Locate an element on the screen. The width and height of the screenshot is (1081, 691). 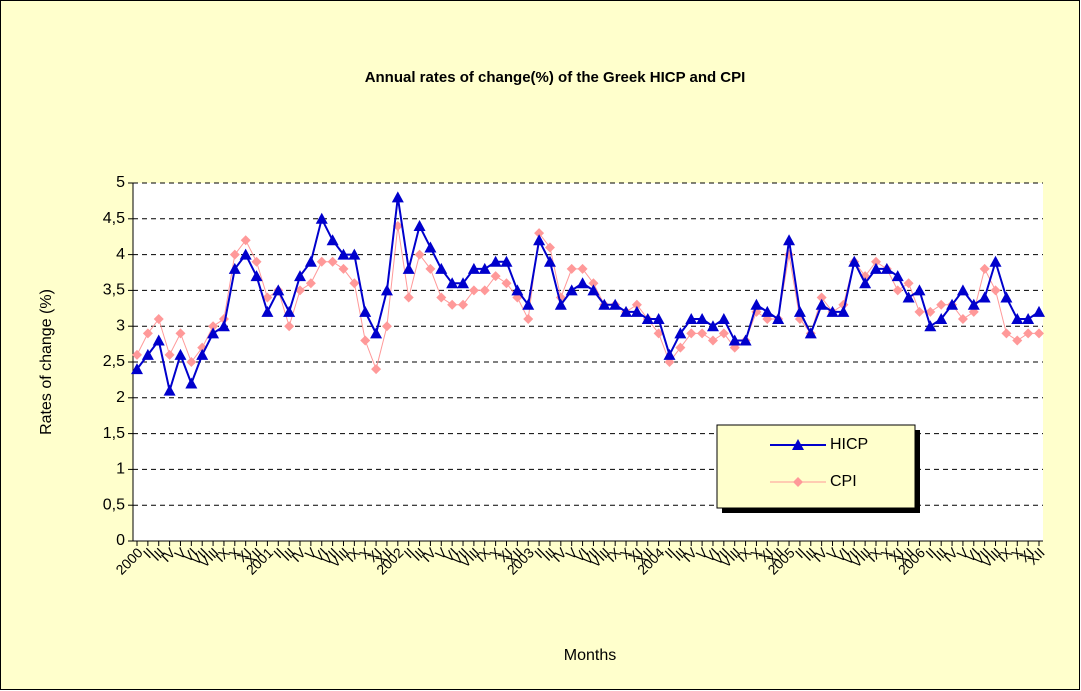
legend: HICP CPI is located at coordinates (818, 468).